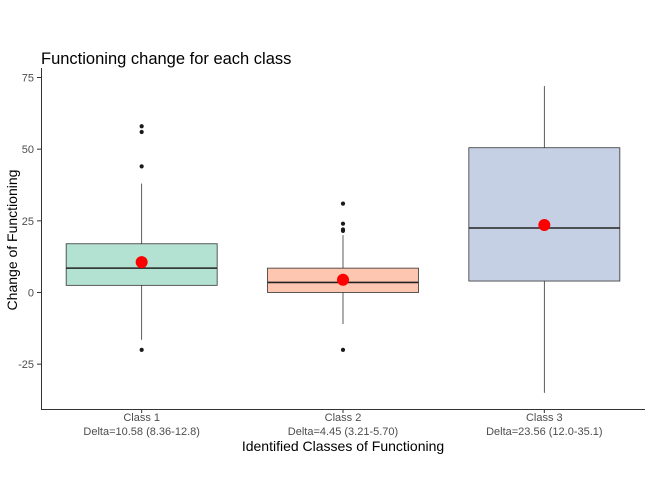  I want to click on y-tick-label: 25, so click(28, 222).